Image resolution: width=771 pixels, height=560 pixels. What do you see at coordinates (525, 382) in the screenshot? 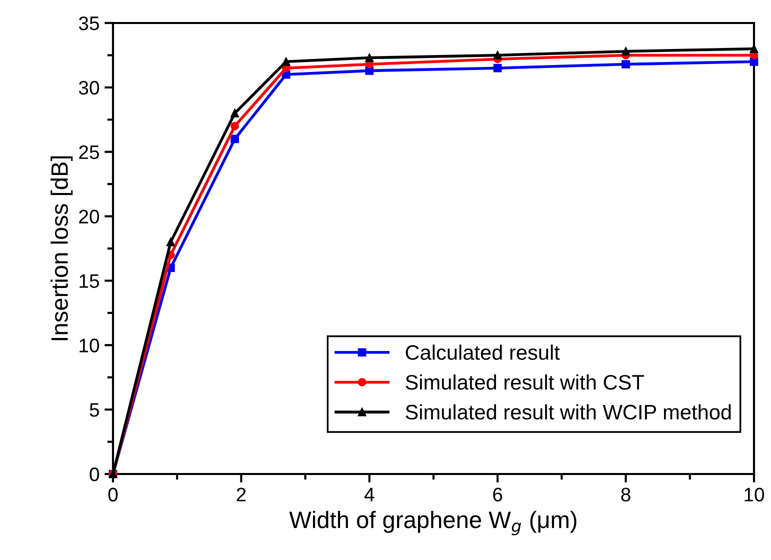
I see `legend-label: Simulated result with CST` at bounding box center [525, 382].